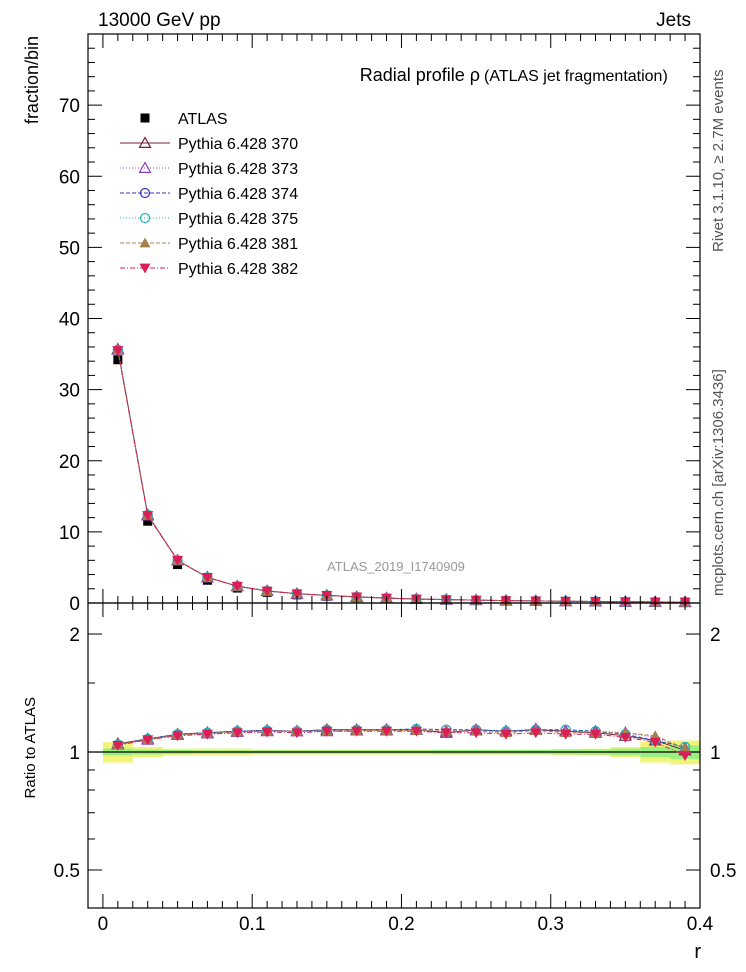 Image resolution: width=746 pixels, height=972 pixels. Describe the element at coordinates (74, 753) in the screenshot. I see `ratio-tick-label: 1` at that location.